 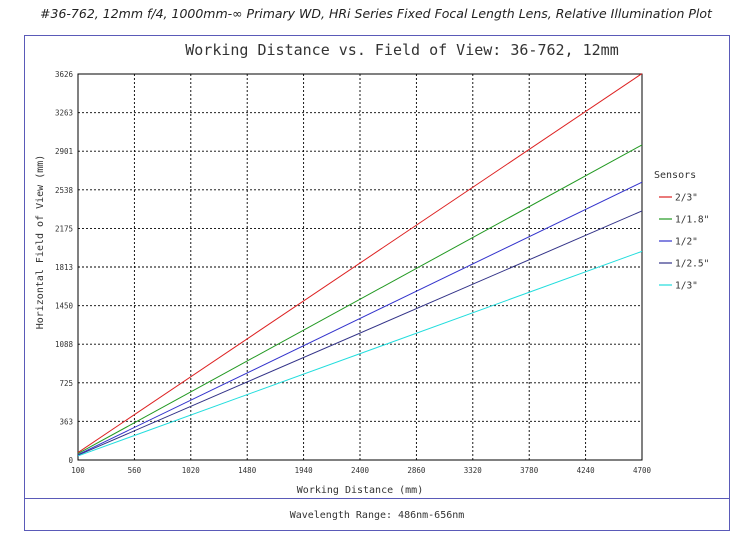 I want to click on x-tick-label: 100, so click(x=78, y=470).